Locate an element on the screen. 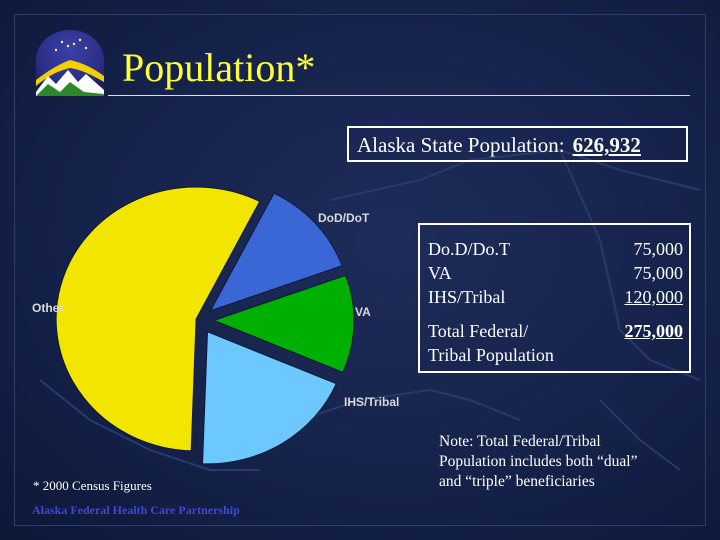 The width and height of the screenshot is (720, 540). note-line-3: and “triple” beneficiaries is located at coordinates (517, 481).